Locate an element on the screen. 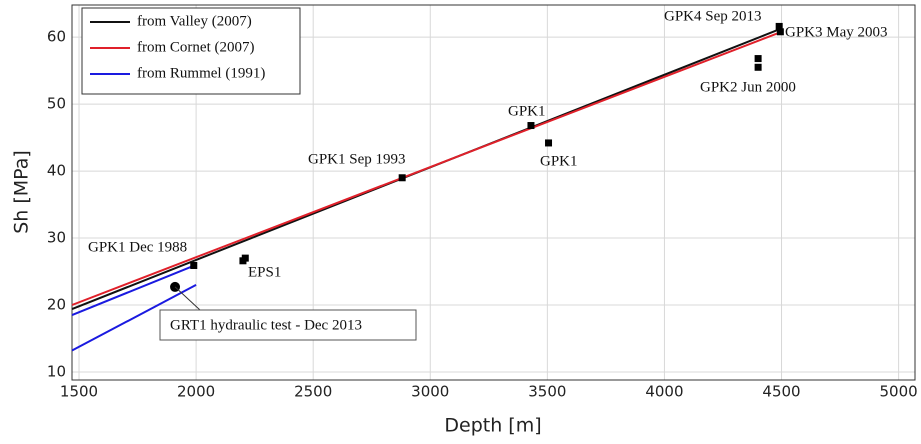 The height and width of the screenshot is (444, 921). y-tick-label: 20 is located at coordinates (56, 305).